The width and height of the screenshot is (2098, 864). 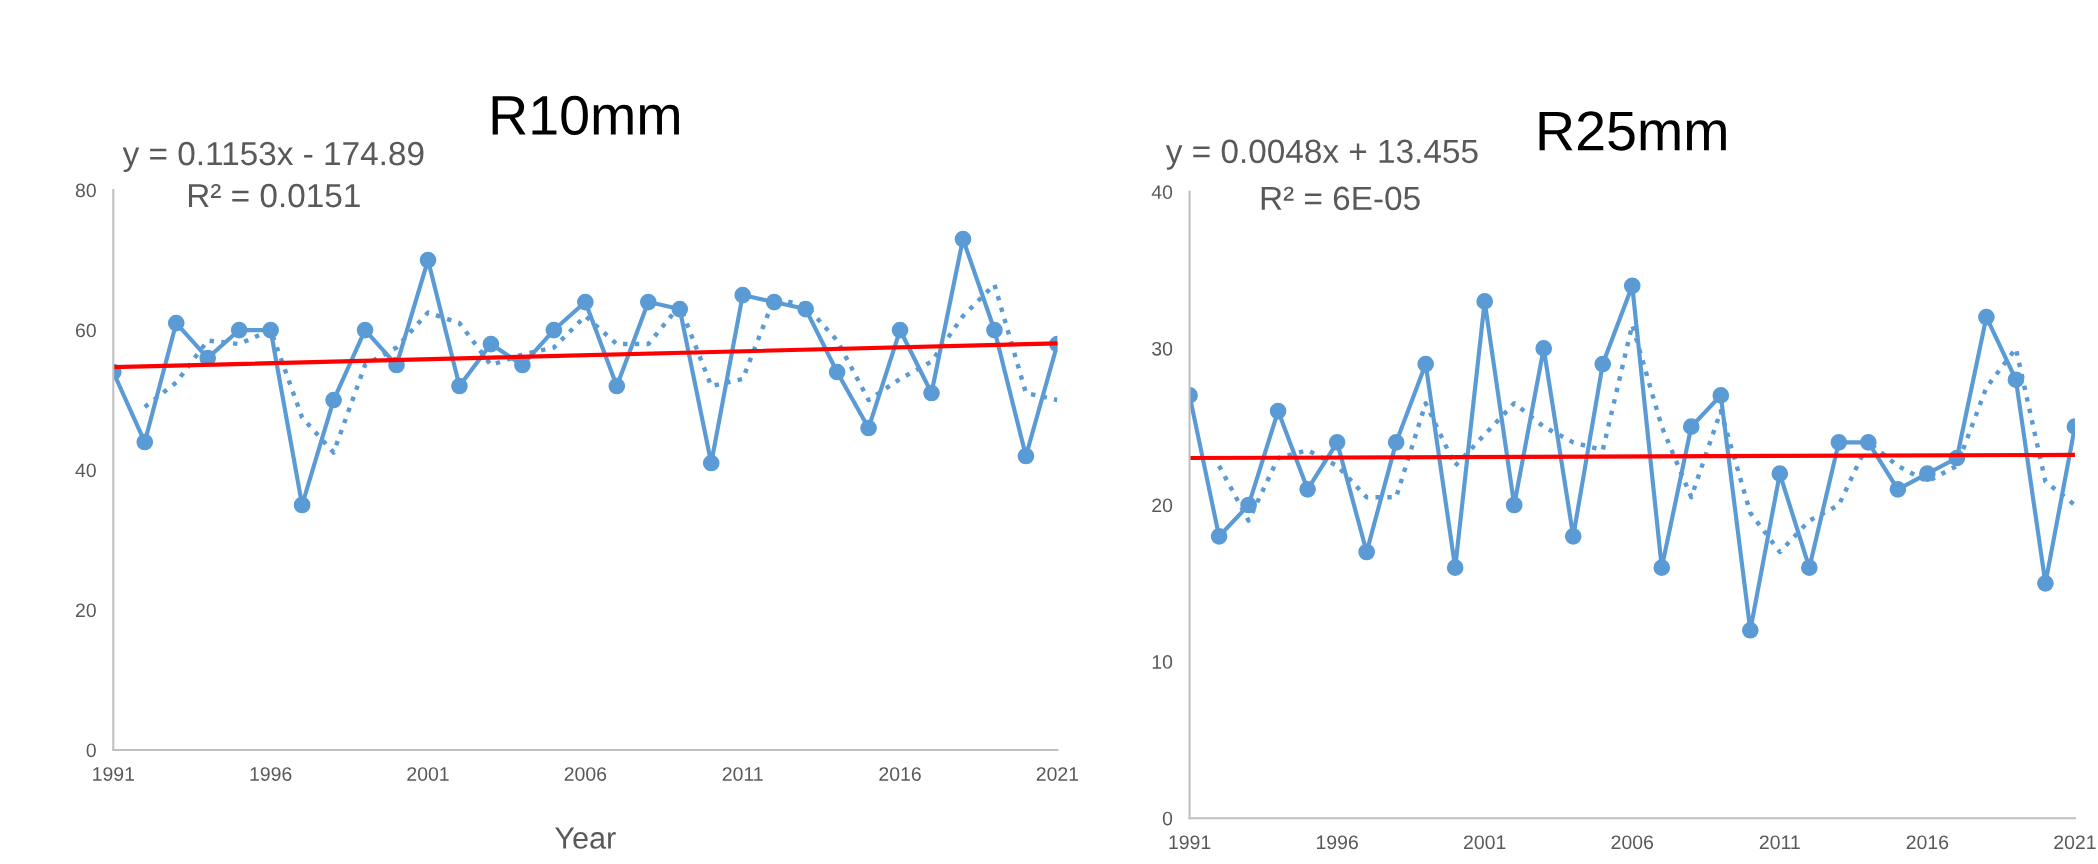 What do you see at coordinates (585, 115) in the screenshot?
I see `chart-title: R10mm` at bounding box center [585, 115].